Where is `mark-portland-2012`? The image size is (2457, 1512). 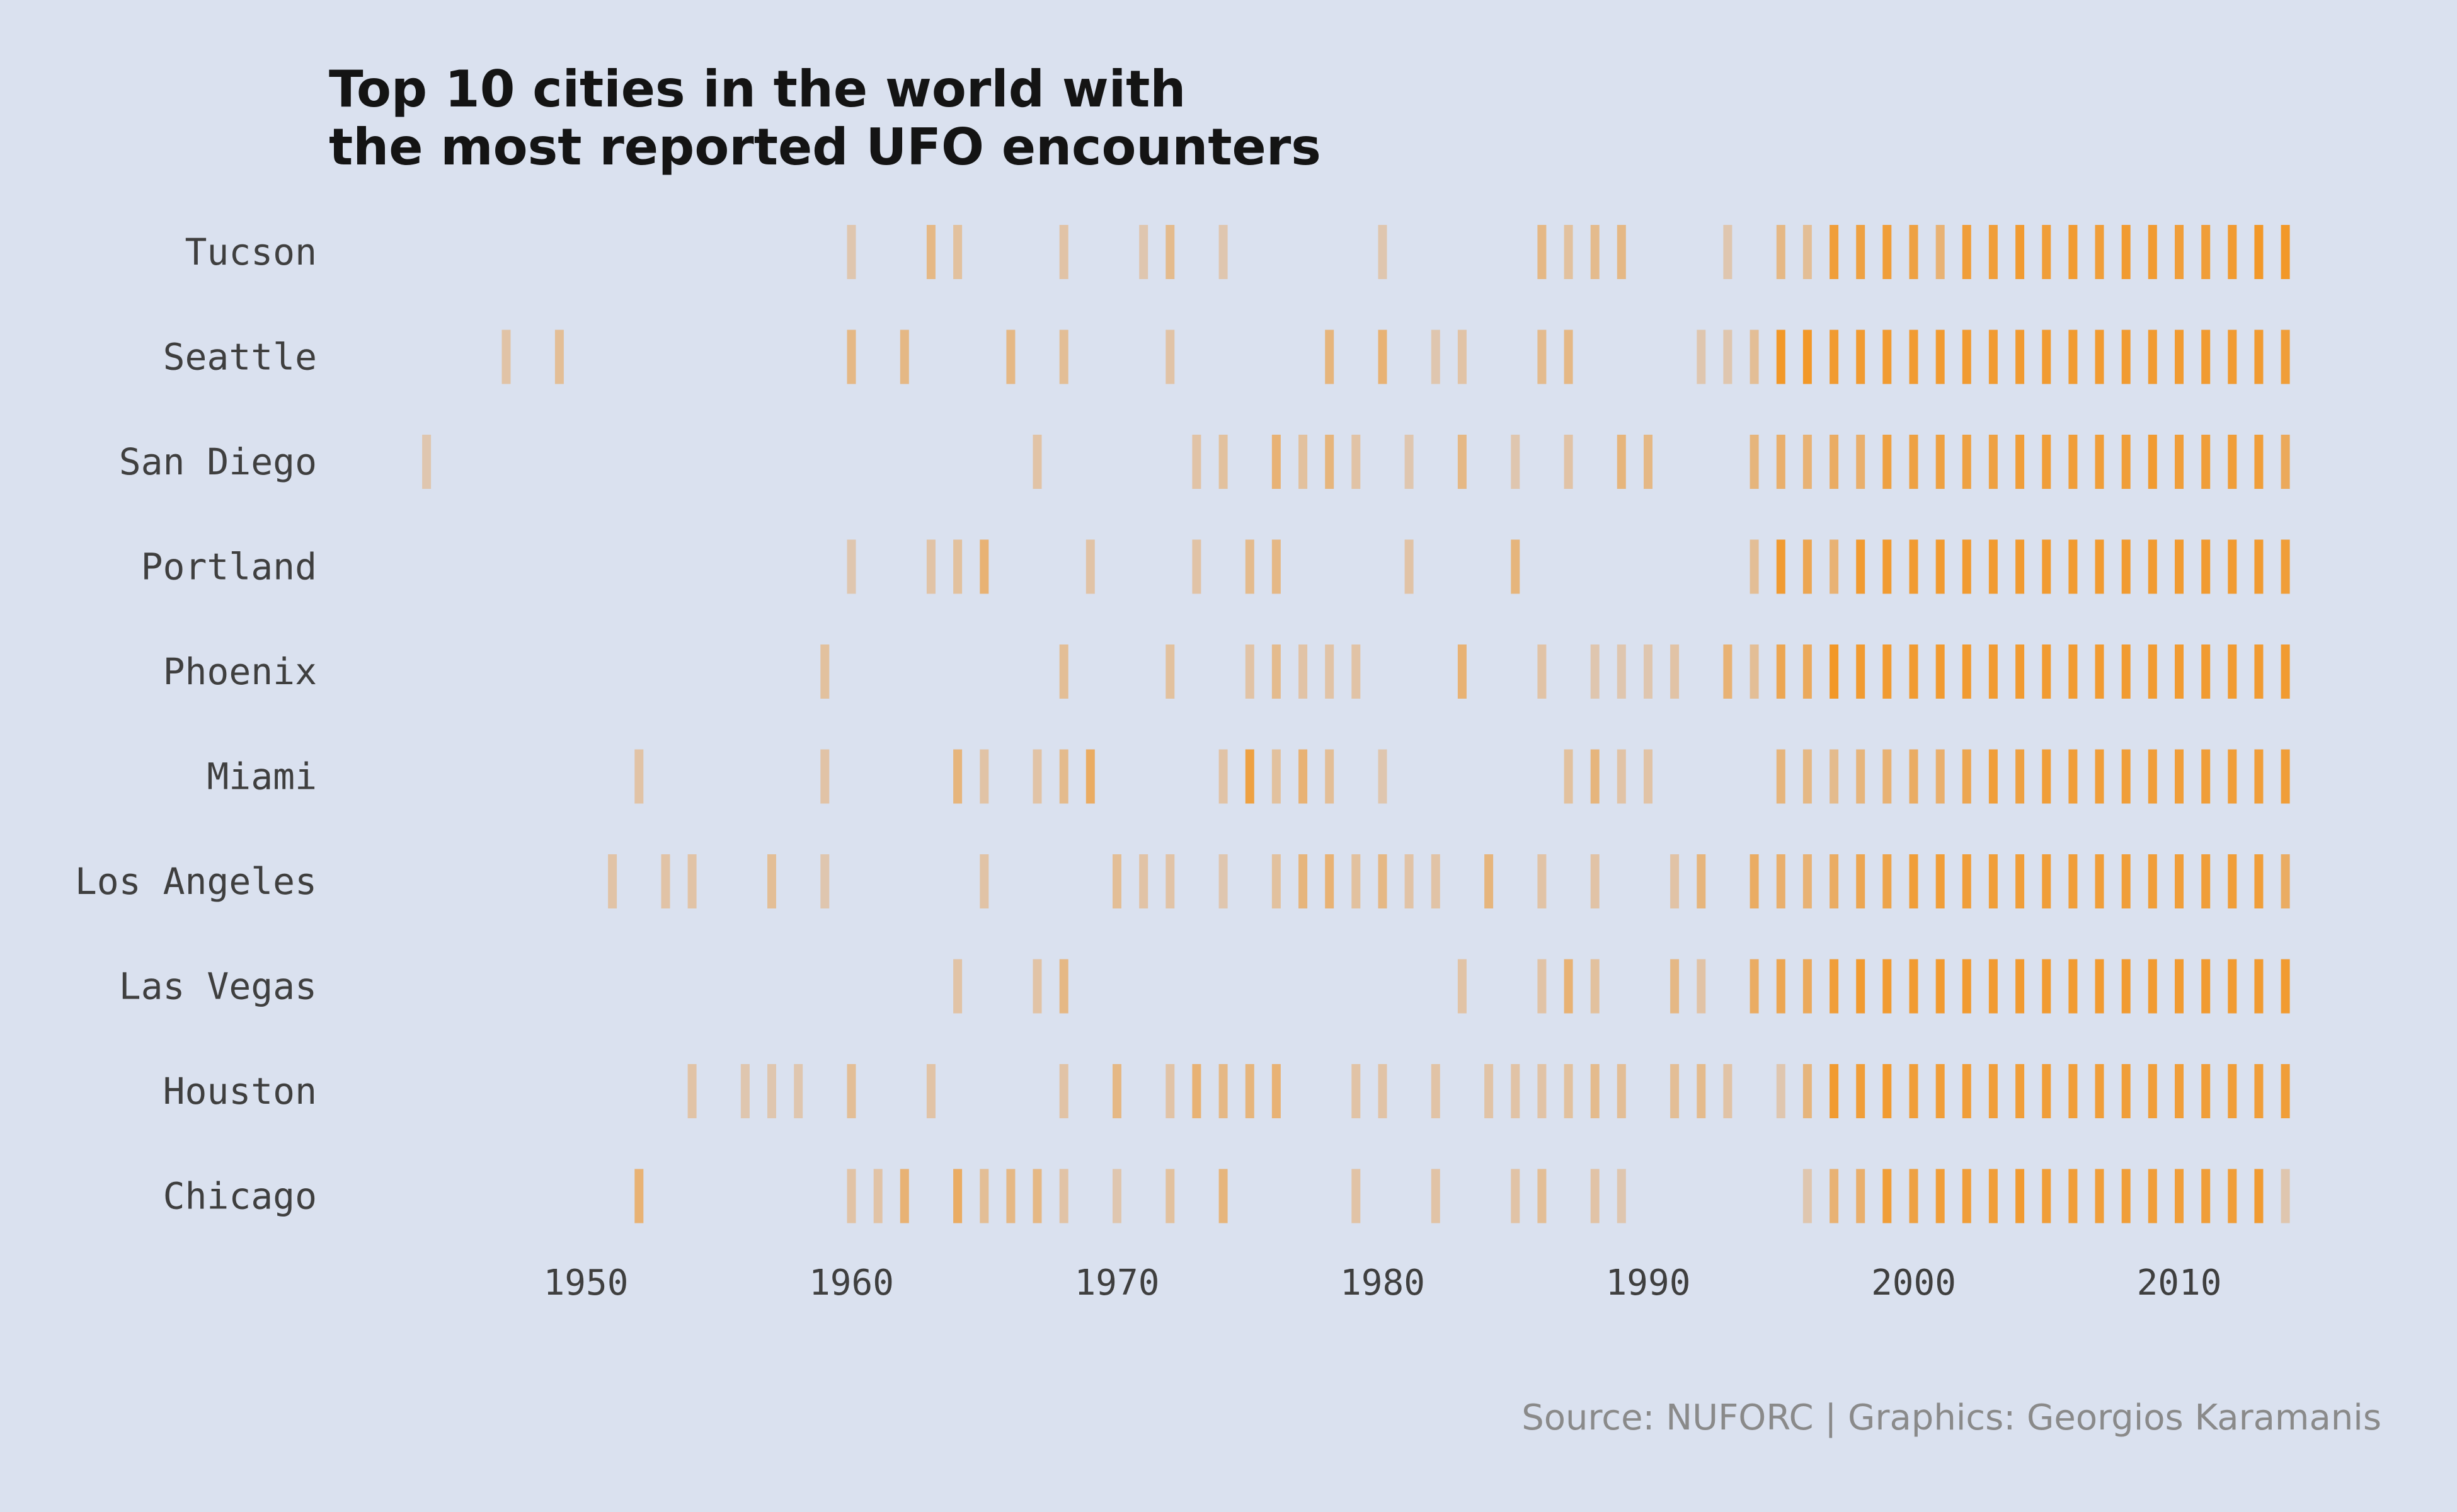
mark-portland-2012 is located at coordinates (2232, 566).